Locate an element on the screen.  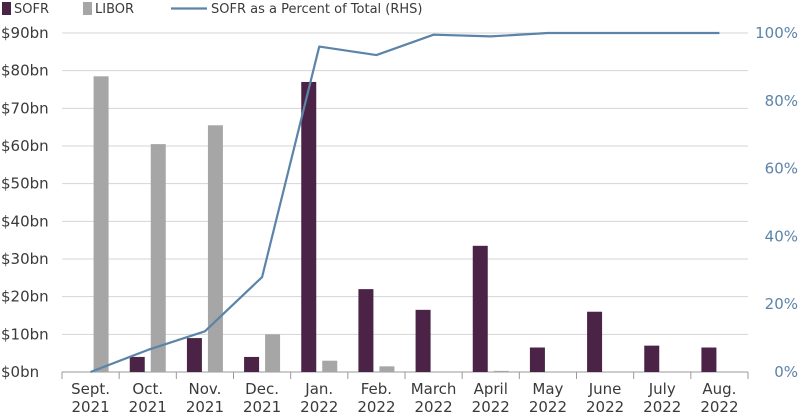
x-tick-label: Nov. is located at coordinates (204, 389).